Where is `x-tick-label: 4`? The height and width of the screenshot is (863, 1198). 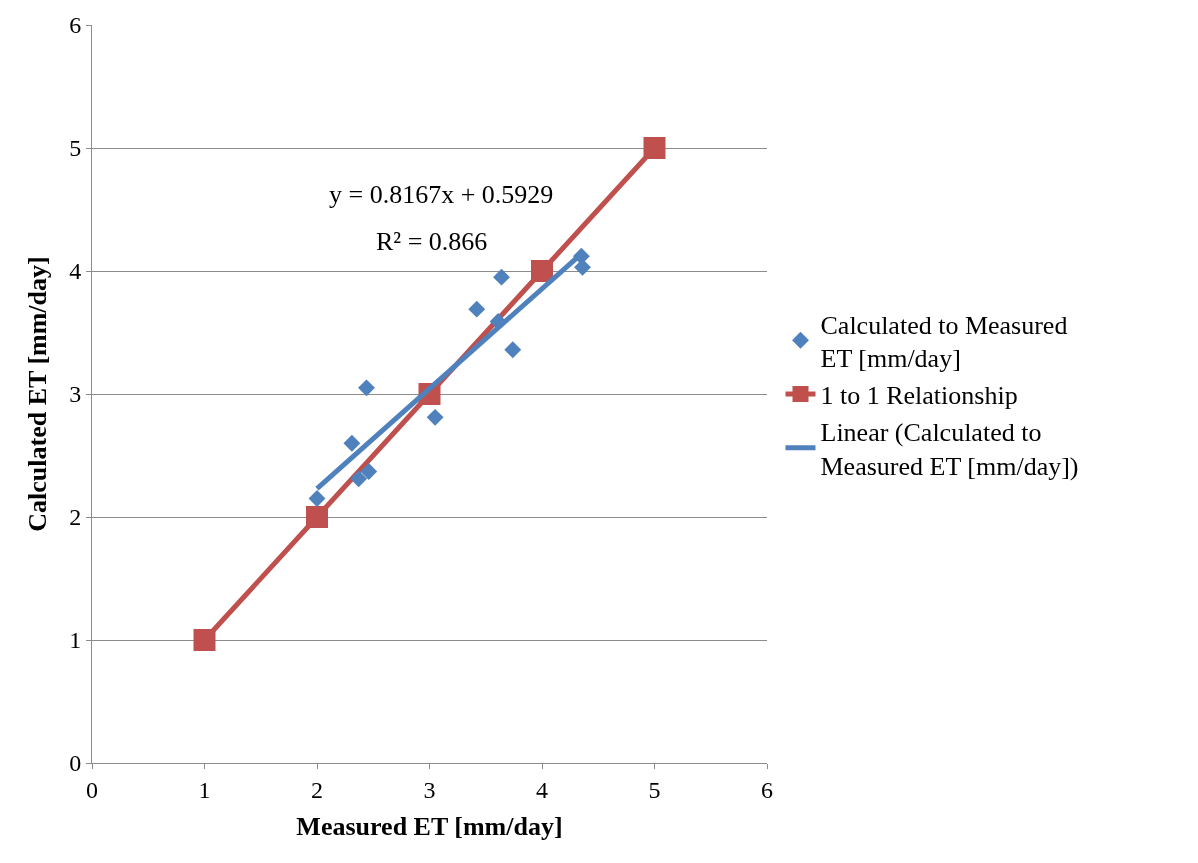
x-tick-label: 4 is located at coordinates (542, 789).